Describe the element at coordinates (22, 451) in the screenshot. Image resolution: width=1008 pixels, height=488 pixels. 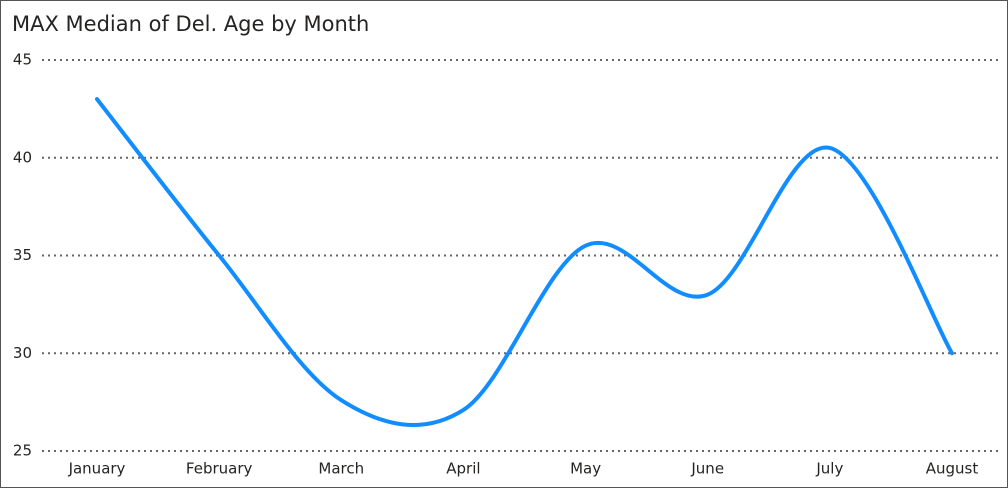
I see `y-tick-label: 25` at that location.